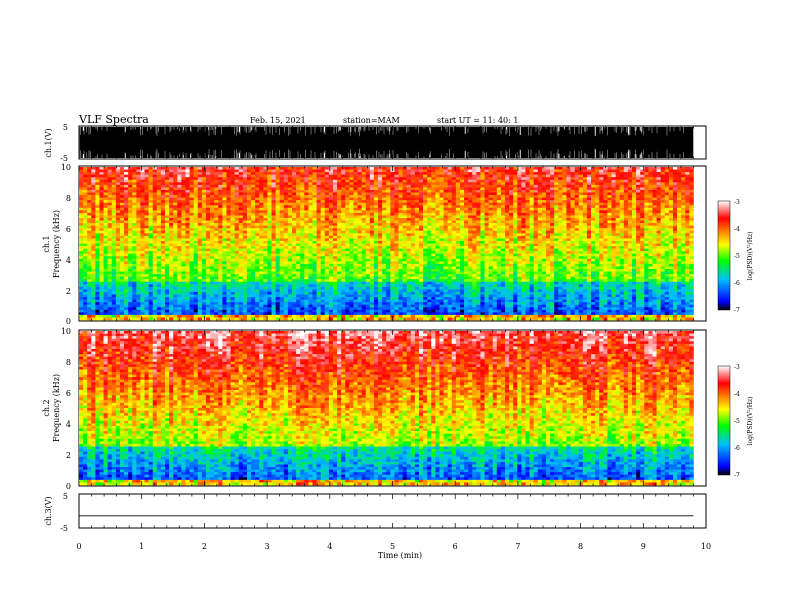  I want to click on ch1-ytick-bottom: -5, so click(64, 158).